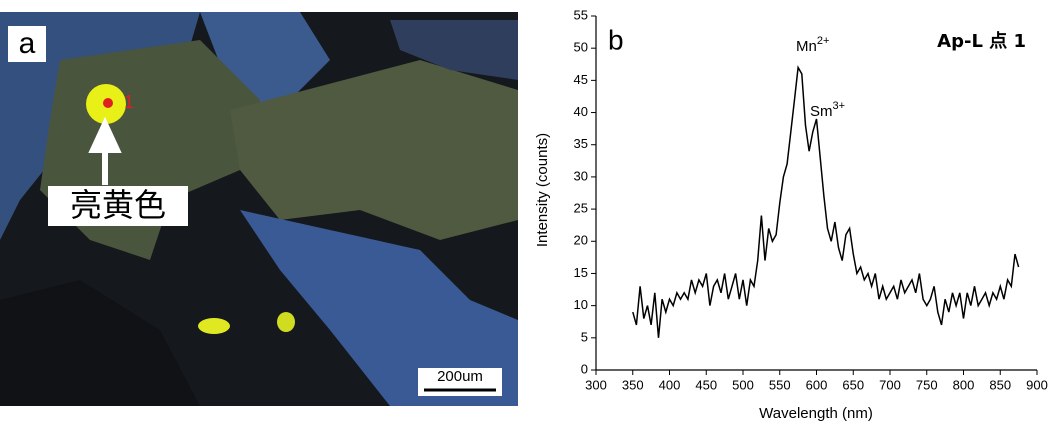  What do you see at coordinates (581, 143) in the screenshot?
I see `y-tick-label: 35` at bounding box center [581, 143].